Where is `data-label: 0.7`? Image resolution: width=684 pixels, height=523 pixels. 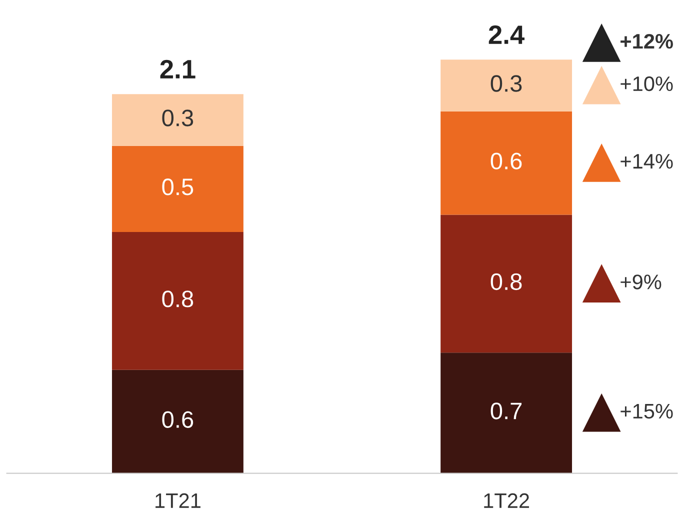 data-label: 0.7 is located at coordinates (506, 411).